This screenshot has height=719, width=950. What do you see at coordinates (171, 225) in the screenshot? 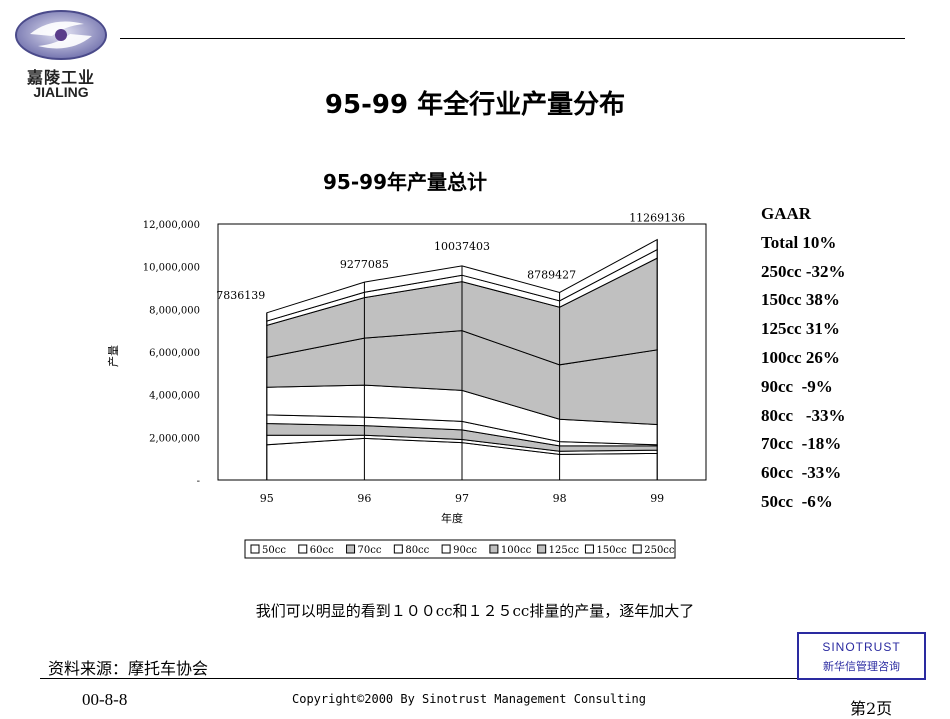
I see `y-tick-label: 12,000,000` at bounding box center [171, 225].